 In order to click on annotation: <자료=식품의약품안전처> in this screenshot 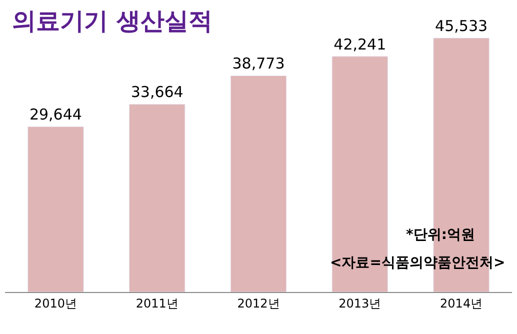, I will do `click(418, 263)`.